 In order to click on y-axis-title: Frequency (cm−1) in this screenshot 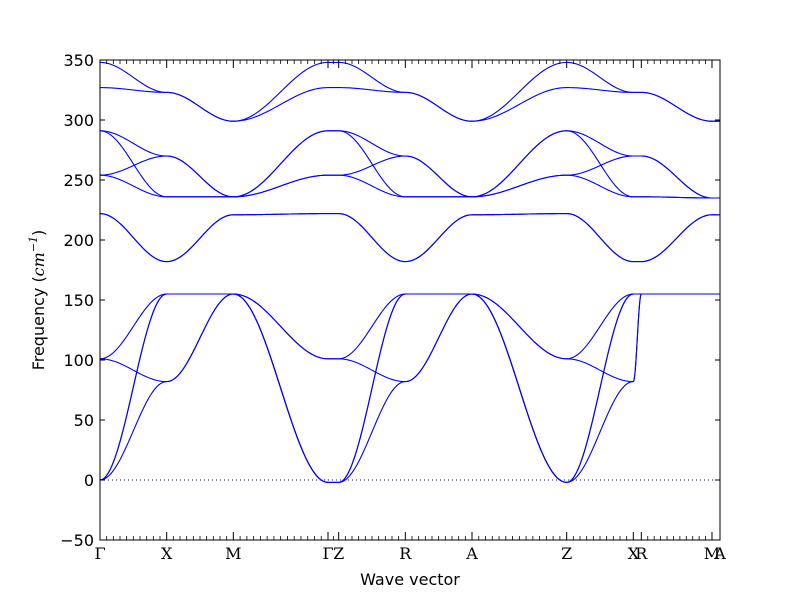, I will do `click(37, 300)`.